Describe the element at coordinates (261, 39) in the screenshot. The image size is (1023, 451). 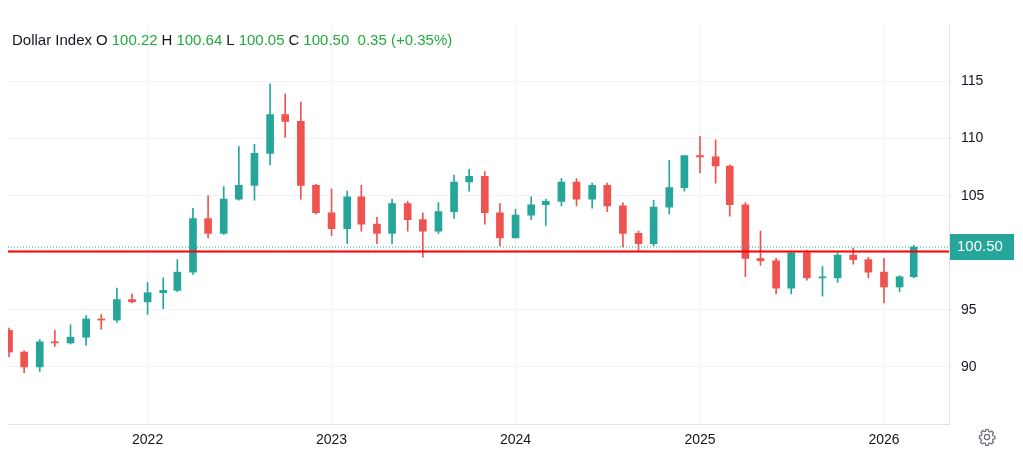
I see `annotation: 100.05` at that location.